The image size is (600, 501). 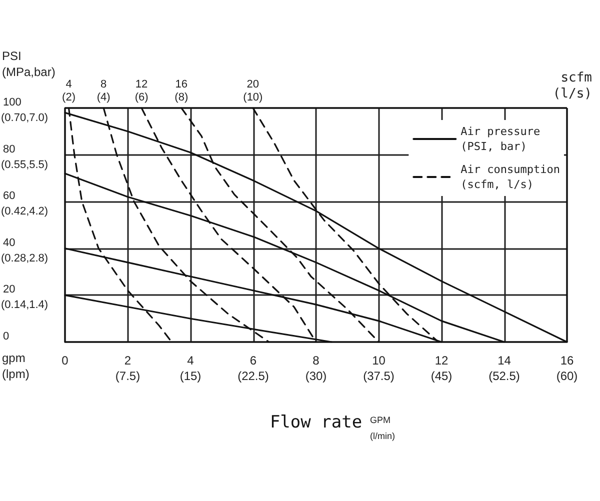 What do you see at coordinates (316, 361) in the screenshot?
I see `x-tick-label: 8` at bounding box center [316, 361].